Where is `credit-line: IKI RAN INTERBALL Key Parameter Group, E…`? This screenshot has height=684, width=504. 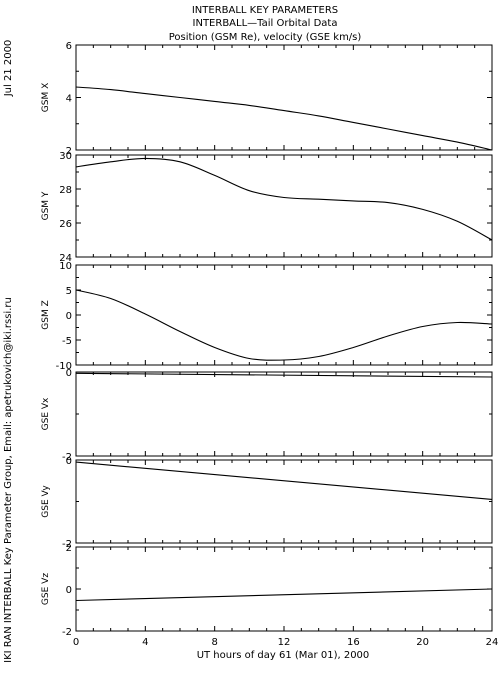 credit-line: IKI RAN INTERBALL Key Parameter Group, E… is located at coordinates (8, 480).